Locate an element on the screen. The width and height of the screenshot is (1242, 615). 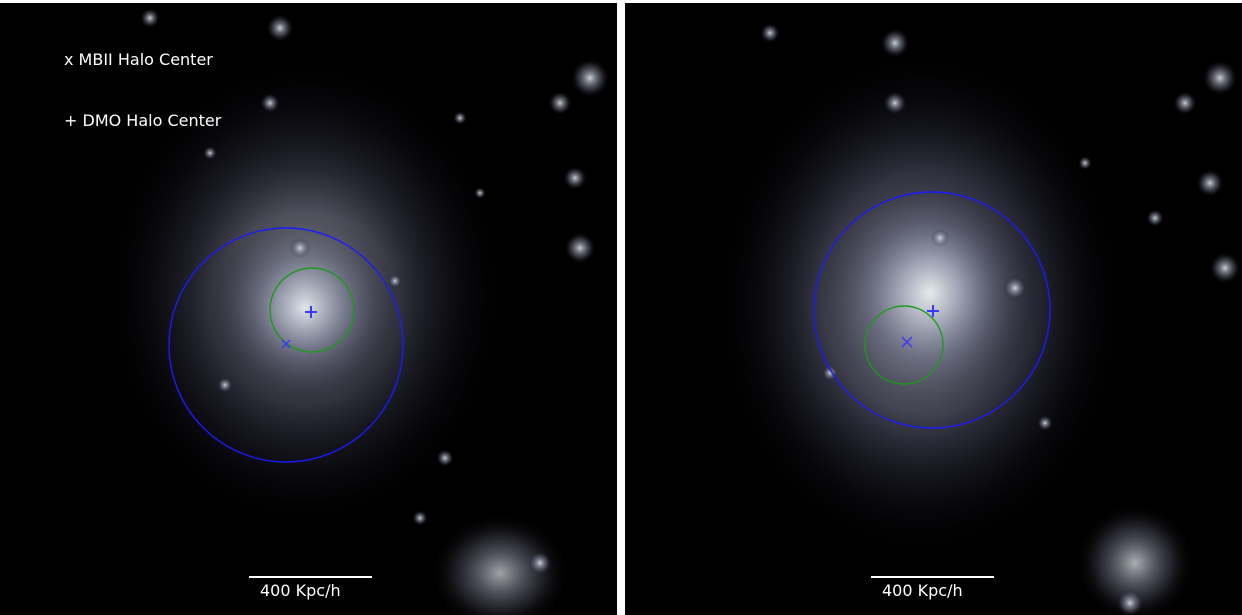
right-filament-bottom is located at coordinates (1135, 559).